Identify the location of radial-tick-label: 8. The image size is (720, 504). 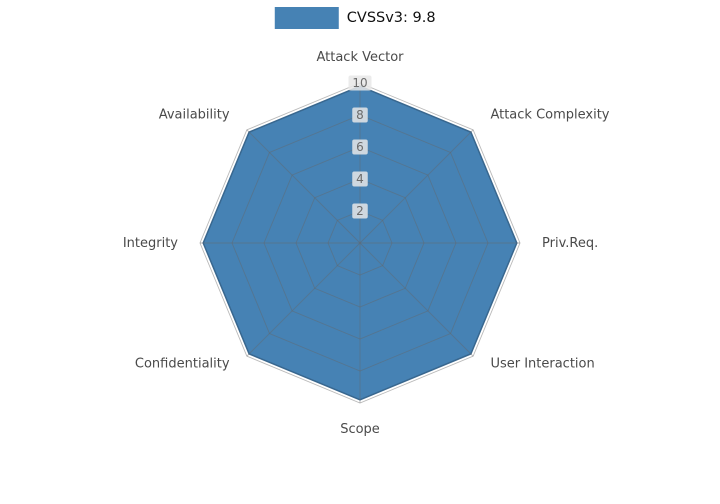
(360, 115).